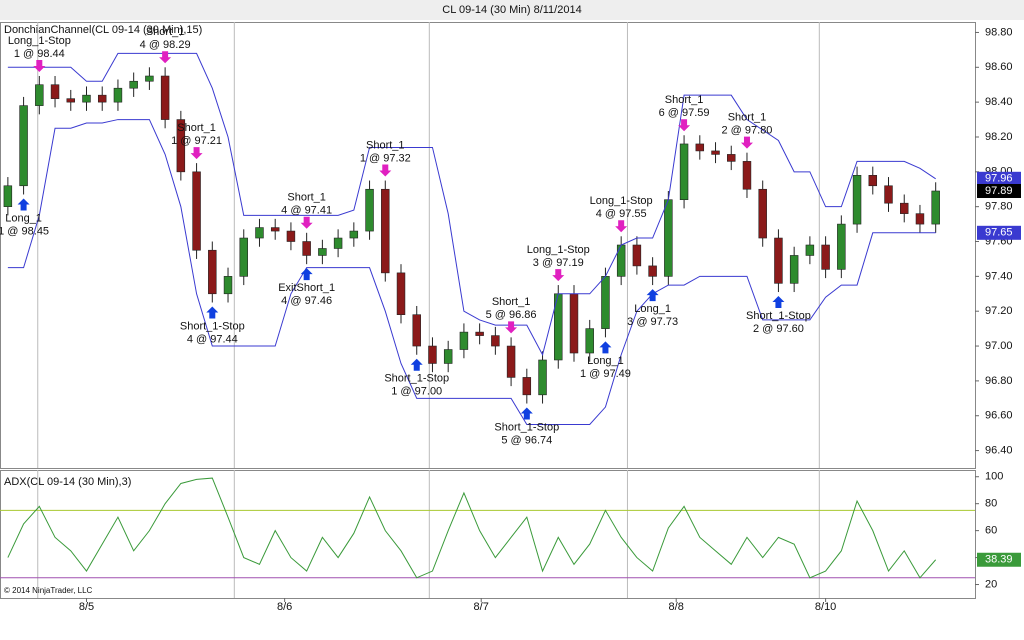 This screenshot has height=640, width=1024. Describe the element at coordinates (48, 590) in the screenshot. I see `copyright: © 2014 NinjaTrader, LLC` at that location.